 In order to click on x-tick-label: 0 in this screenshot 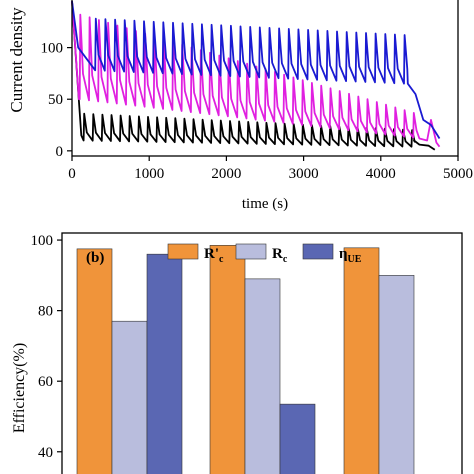, I will do `click(72, 174)`.